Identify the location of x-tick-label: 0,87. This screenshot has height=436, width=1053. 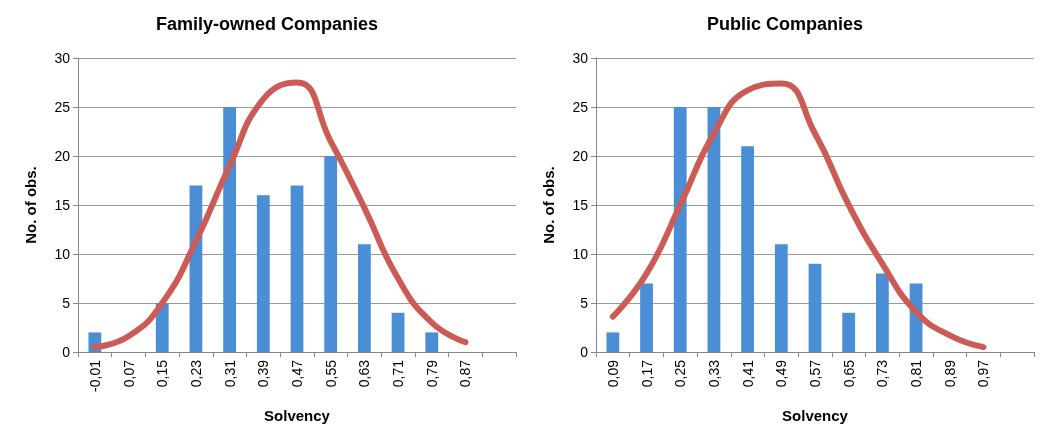
(465, 373).